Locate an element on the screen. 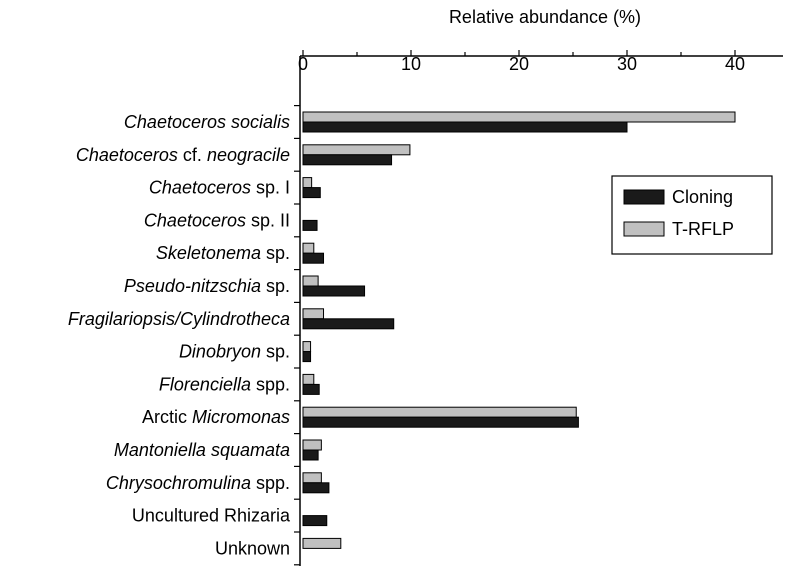 The height and width of the screenshot is (572, 785). category-label: Unknown is located at coordinates (252, 548).